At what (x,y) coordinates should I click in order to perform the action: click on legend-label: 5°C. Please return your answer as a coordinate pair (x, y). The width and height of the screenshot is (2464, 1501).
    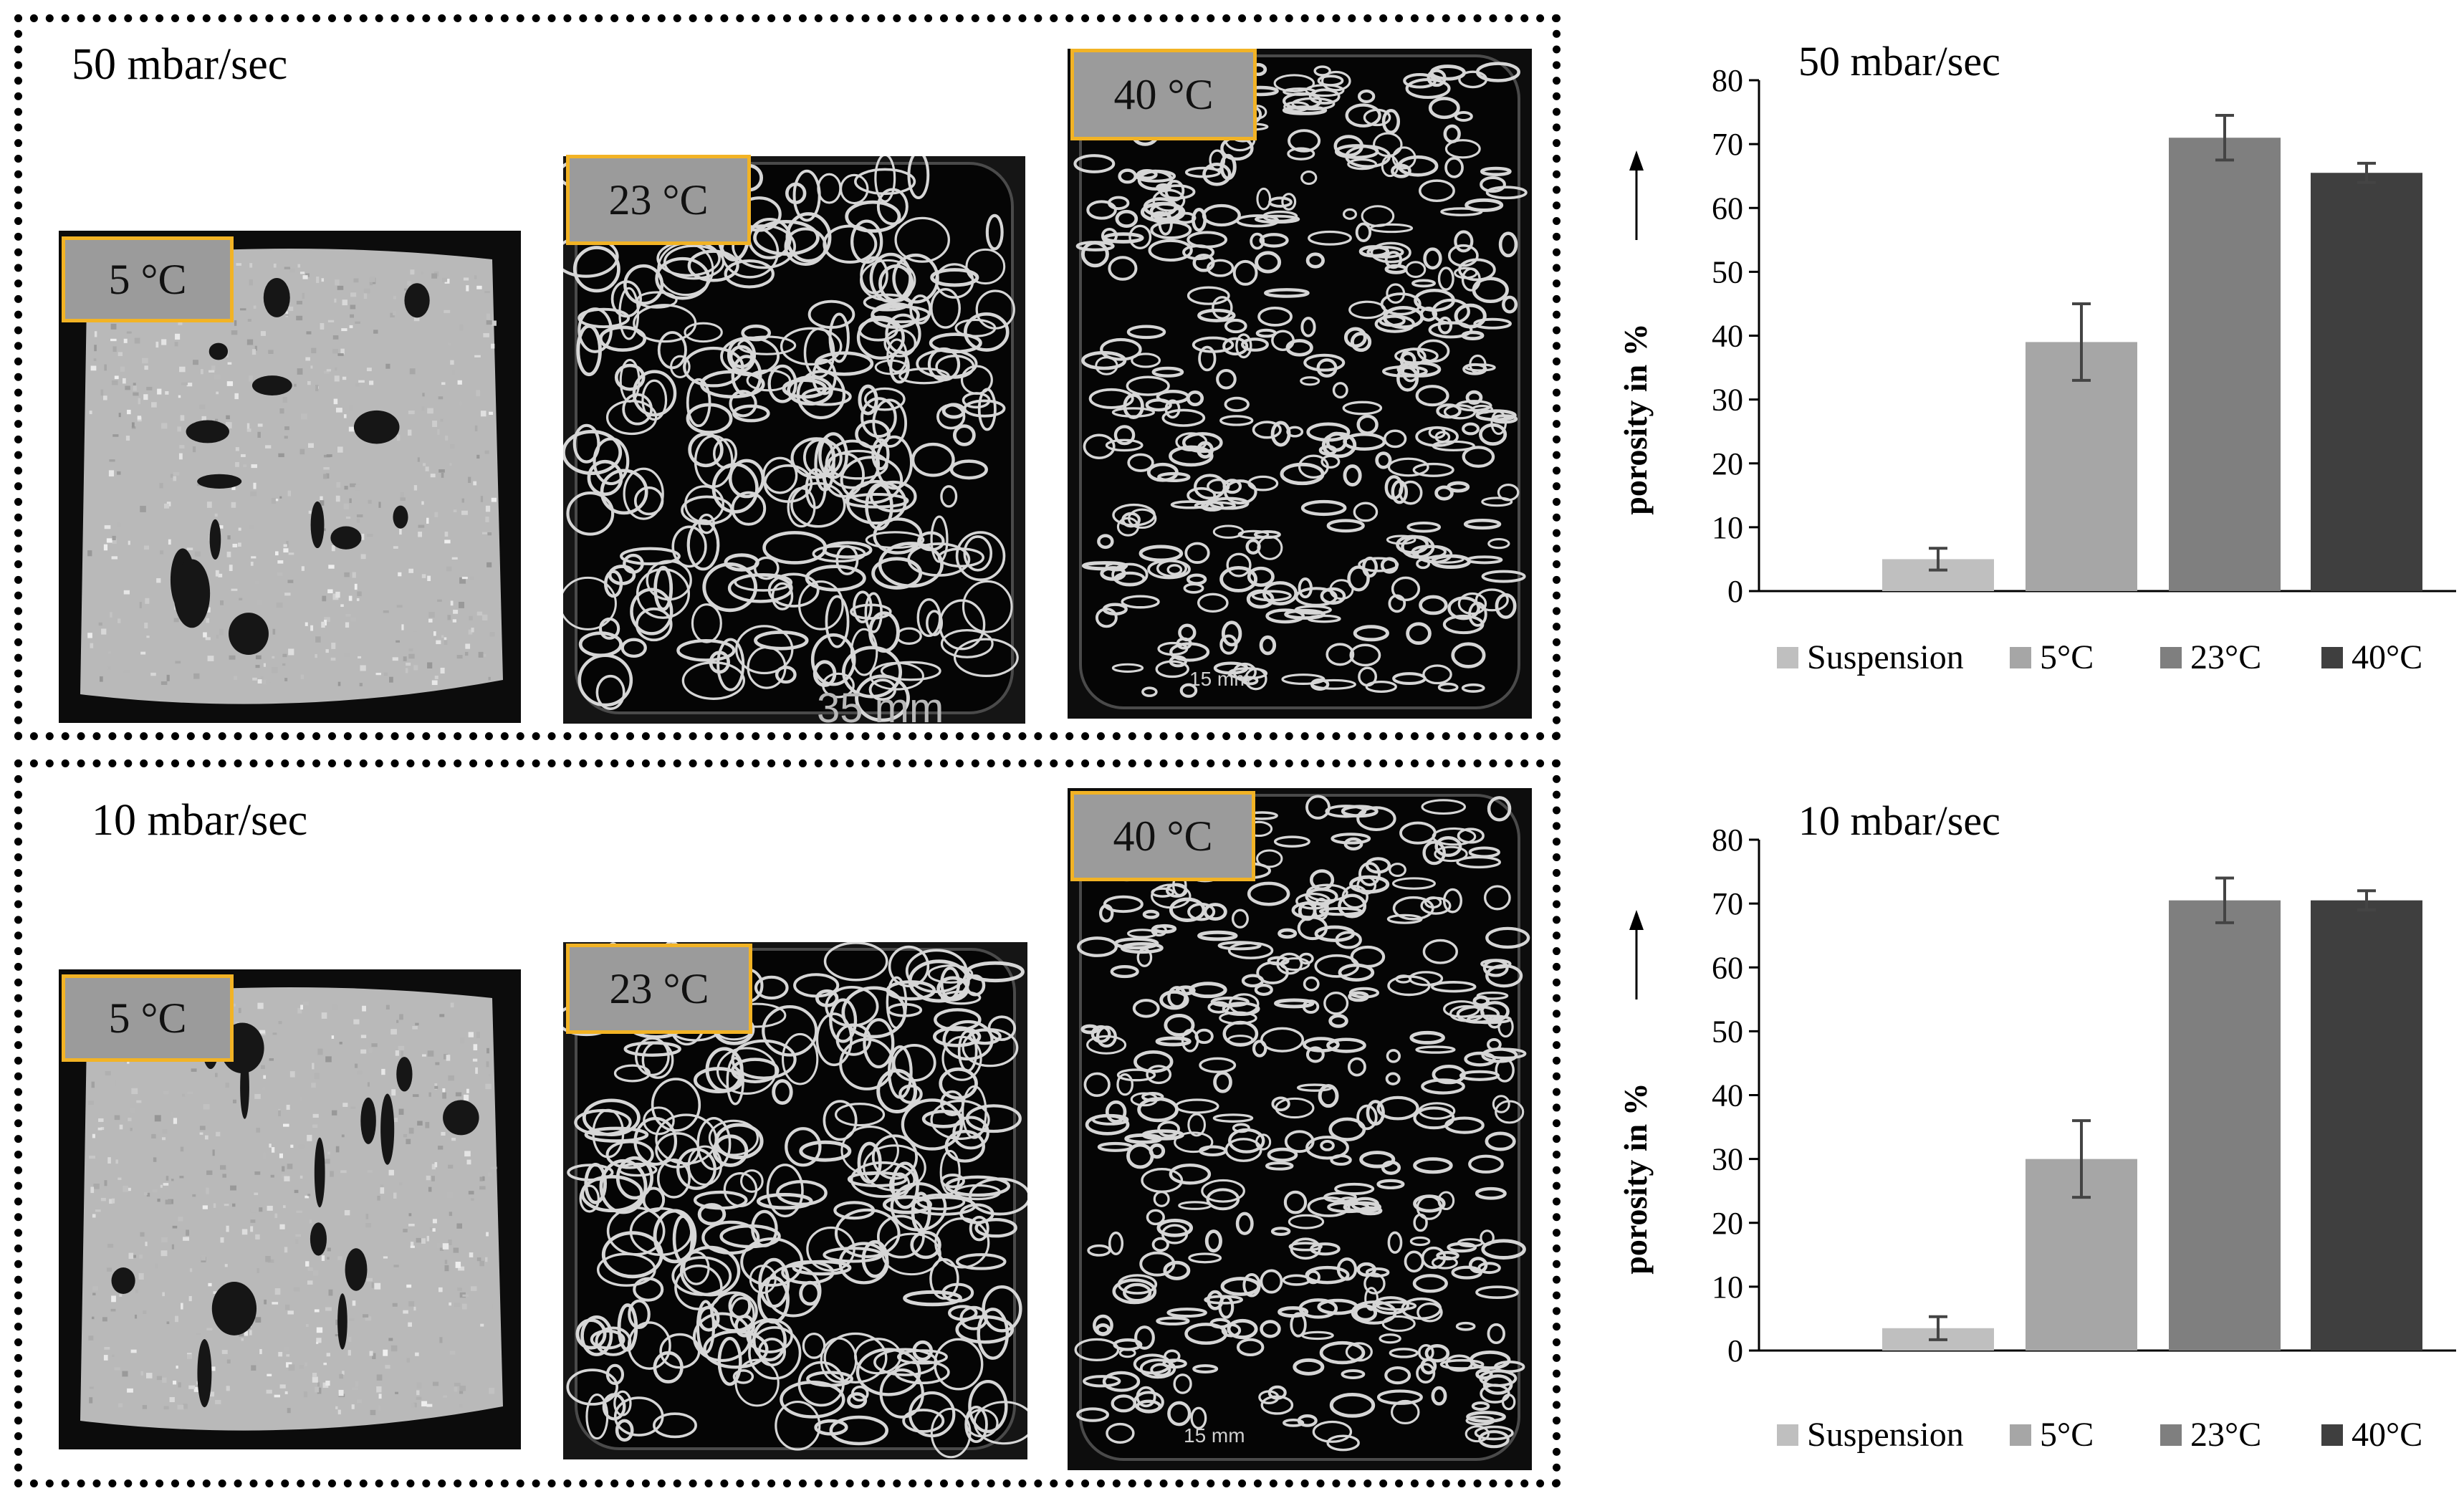
    Looking at the image, I should click on (2067, 1435).